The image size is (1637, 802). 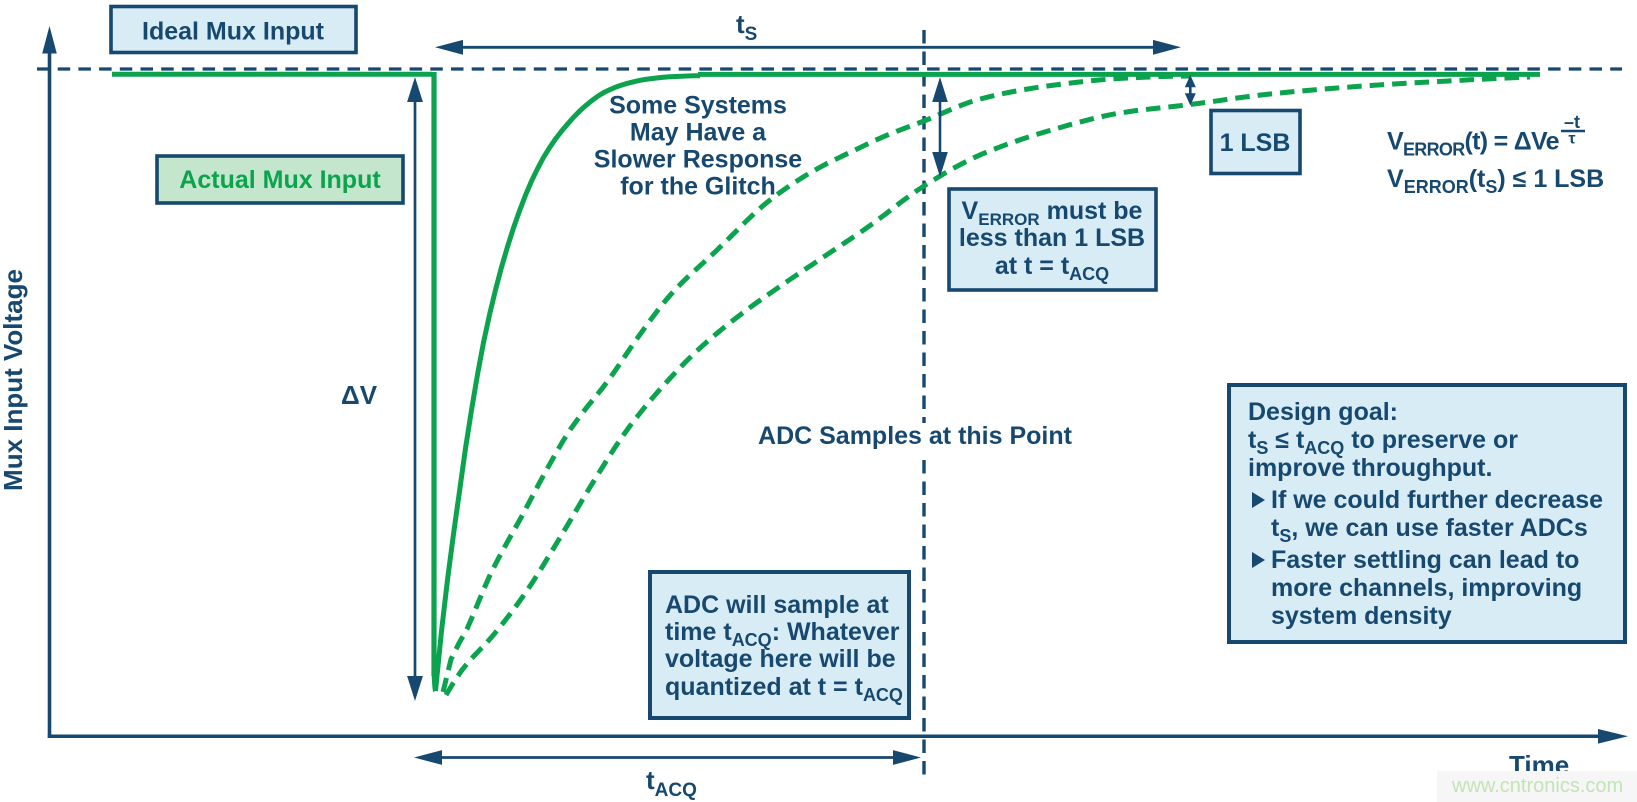 What do you see at coordinates (233, 32) in the screenshot?
I see `svg-text: Ideal Mux Input` at bounding box center [233, 32].